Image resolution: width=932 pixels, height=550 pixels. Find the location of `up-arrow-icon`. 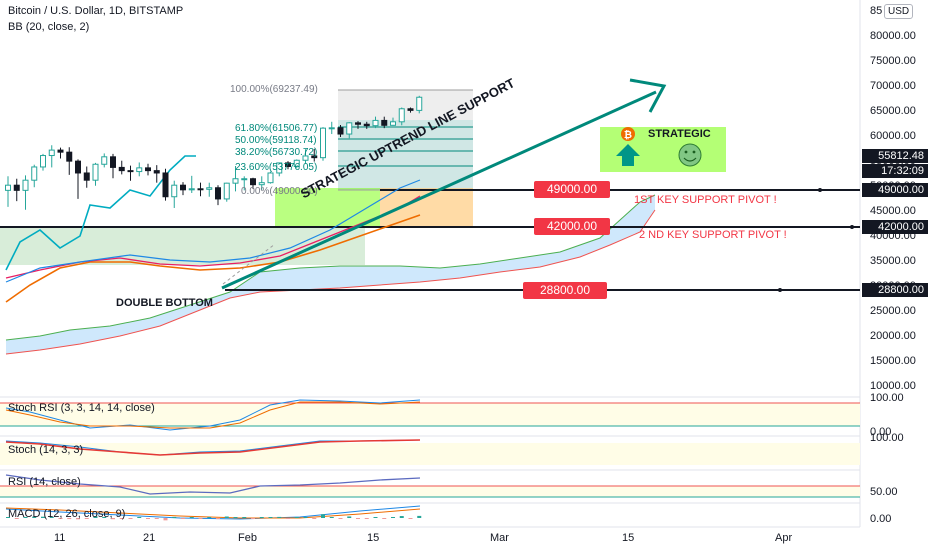

up-arrow-icon is located at coordinates (628, 155).